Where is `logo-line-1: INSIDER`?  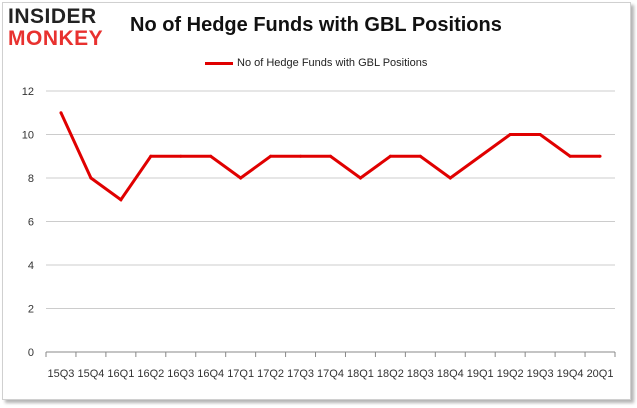 logo-line-1: INSIDER is located at coordinates (52, 16).